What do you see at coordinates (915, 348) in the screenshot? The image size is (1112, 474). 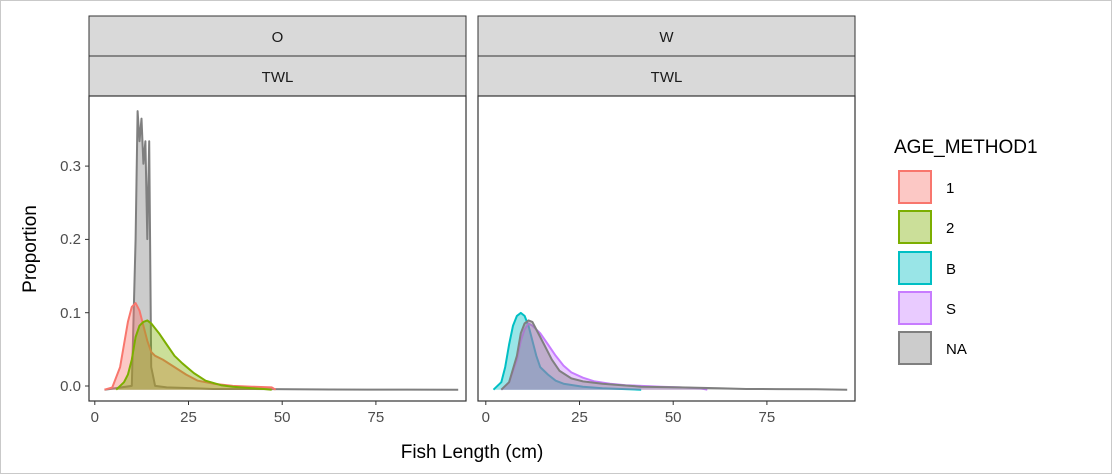 I see `legend-key-na` at bounding box center [915, 348].